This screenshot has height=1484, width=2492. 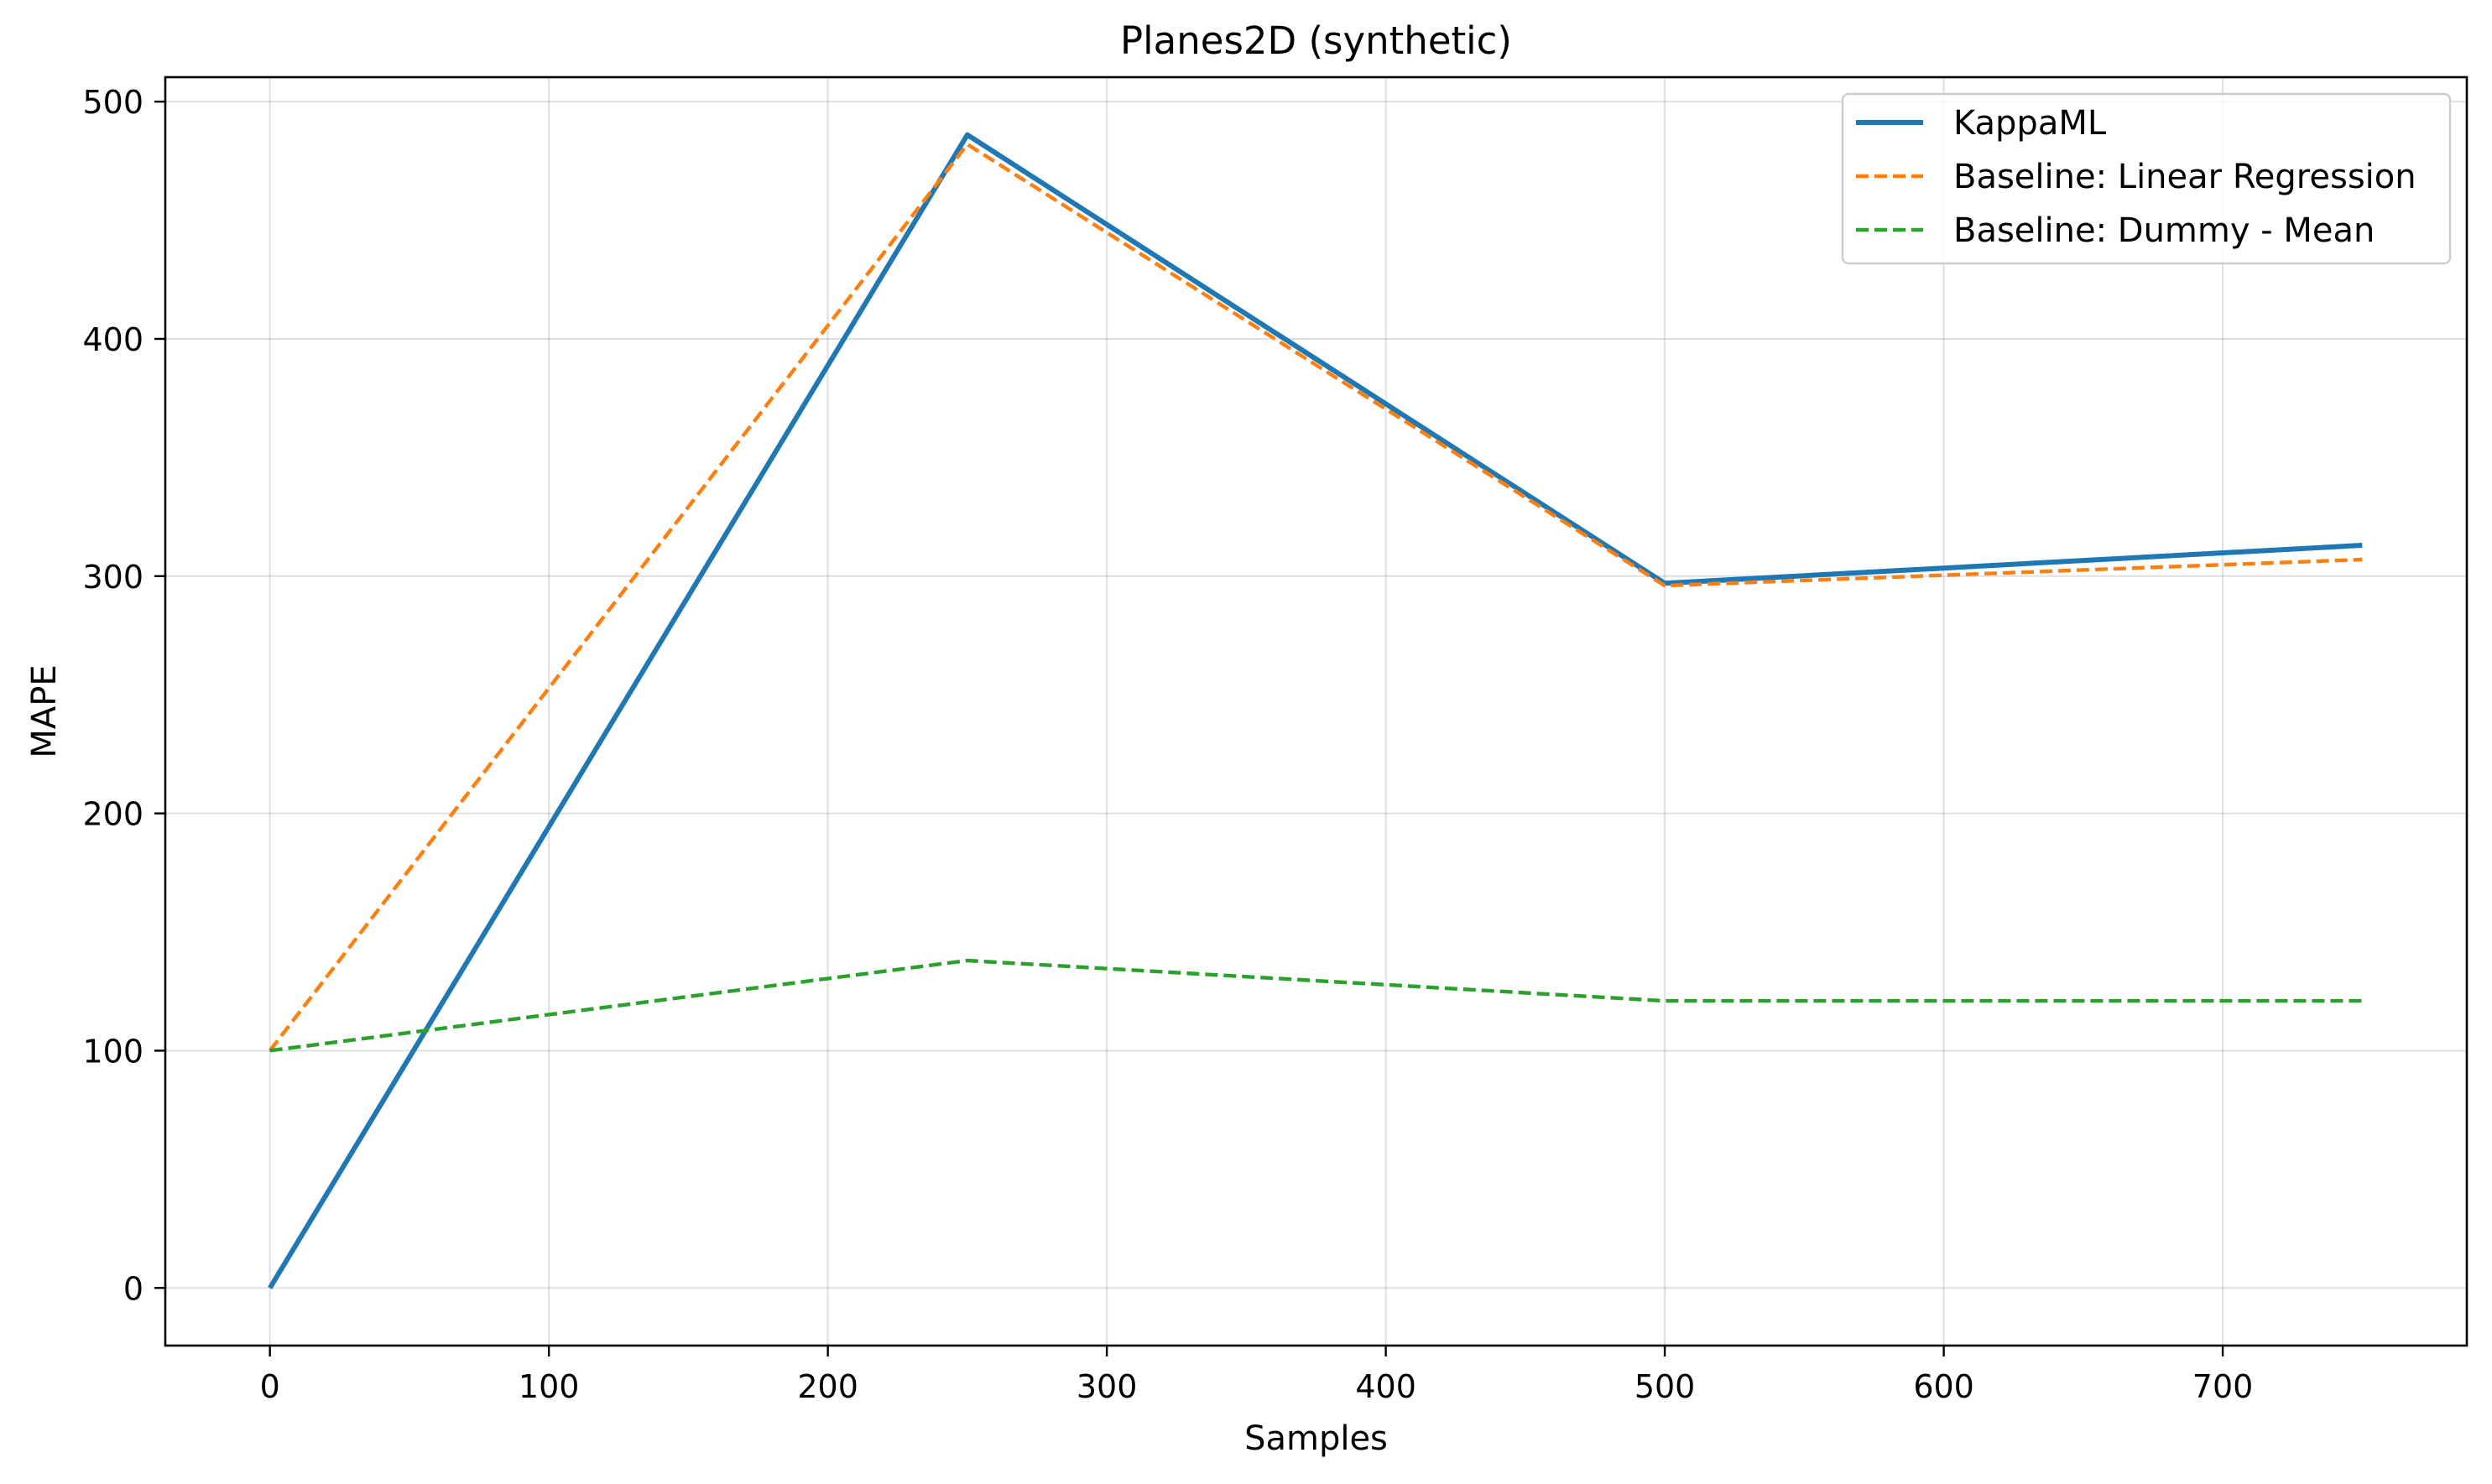 I want to click on y-tick-label: 100, so click(x=112, y=1051).